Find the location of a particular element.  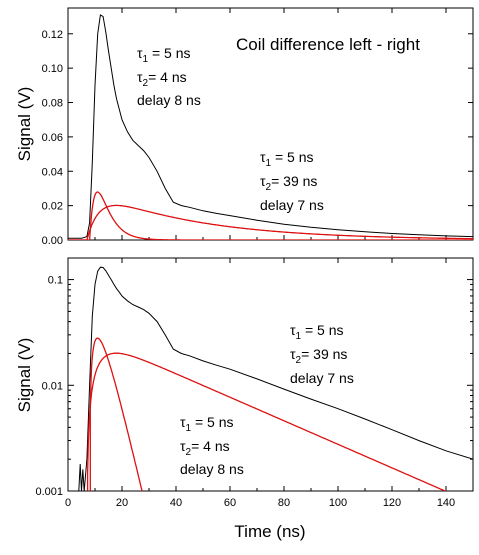

bottom-x-tick-label: 20 is located at coordinates (122, 503).